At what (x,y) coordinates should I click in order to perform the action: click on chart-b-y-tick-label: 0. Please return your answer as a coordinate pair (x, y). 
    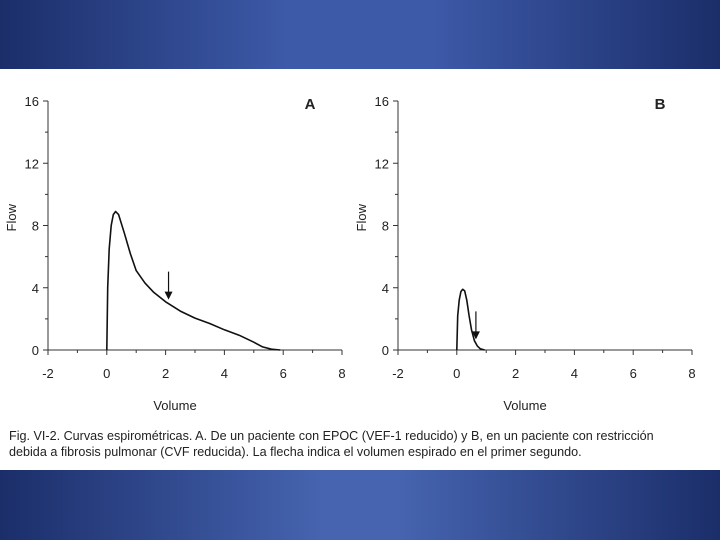
    Looking at the image, I should click on (385, 350).